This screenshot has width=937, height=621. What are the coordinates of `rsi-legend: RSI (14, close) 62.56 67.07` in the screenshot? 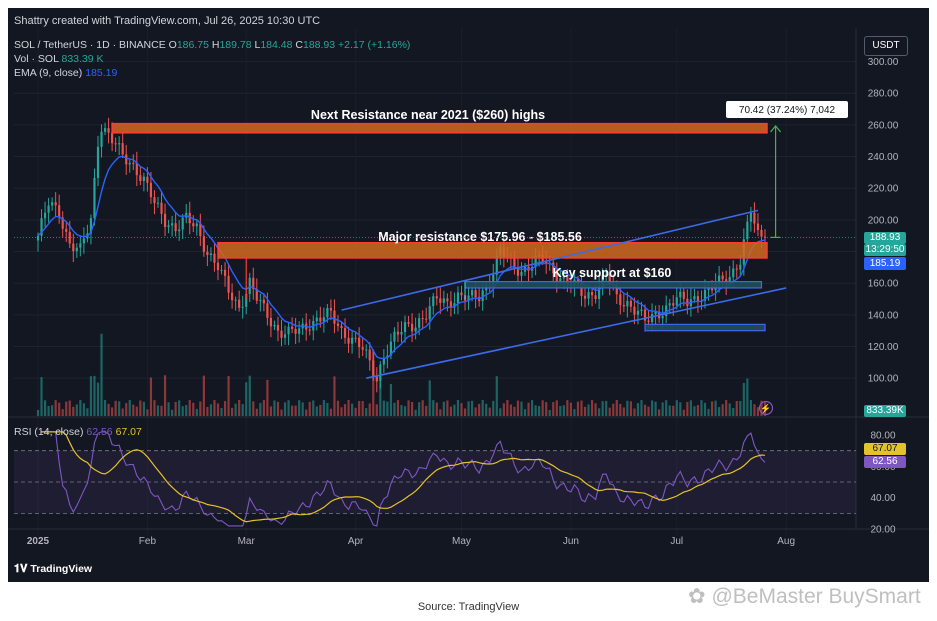 It's located at (78, 432).